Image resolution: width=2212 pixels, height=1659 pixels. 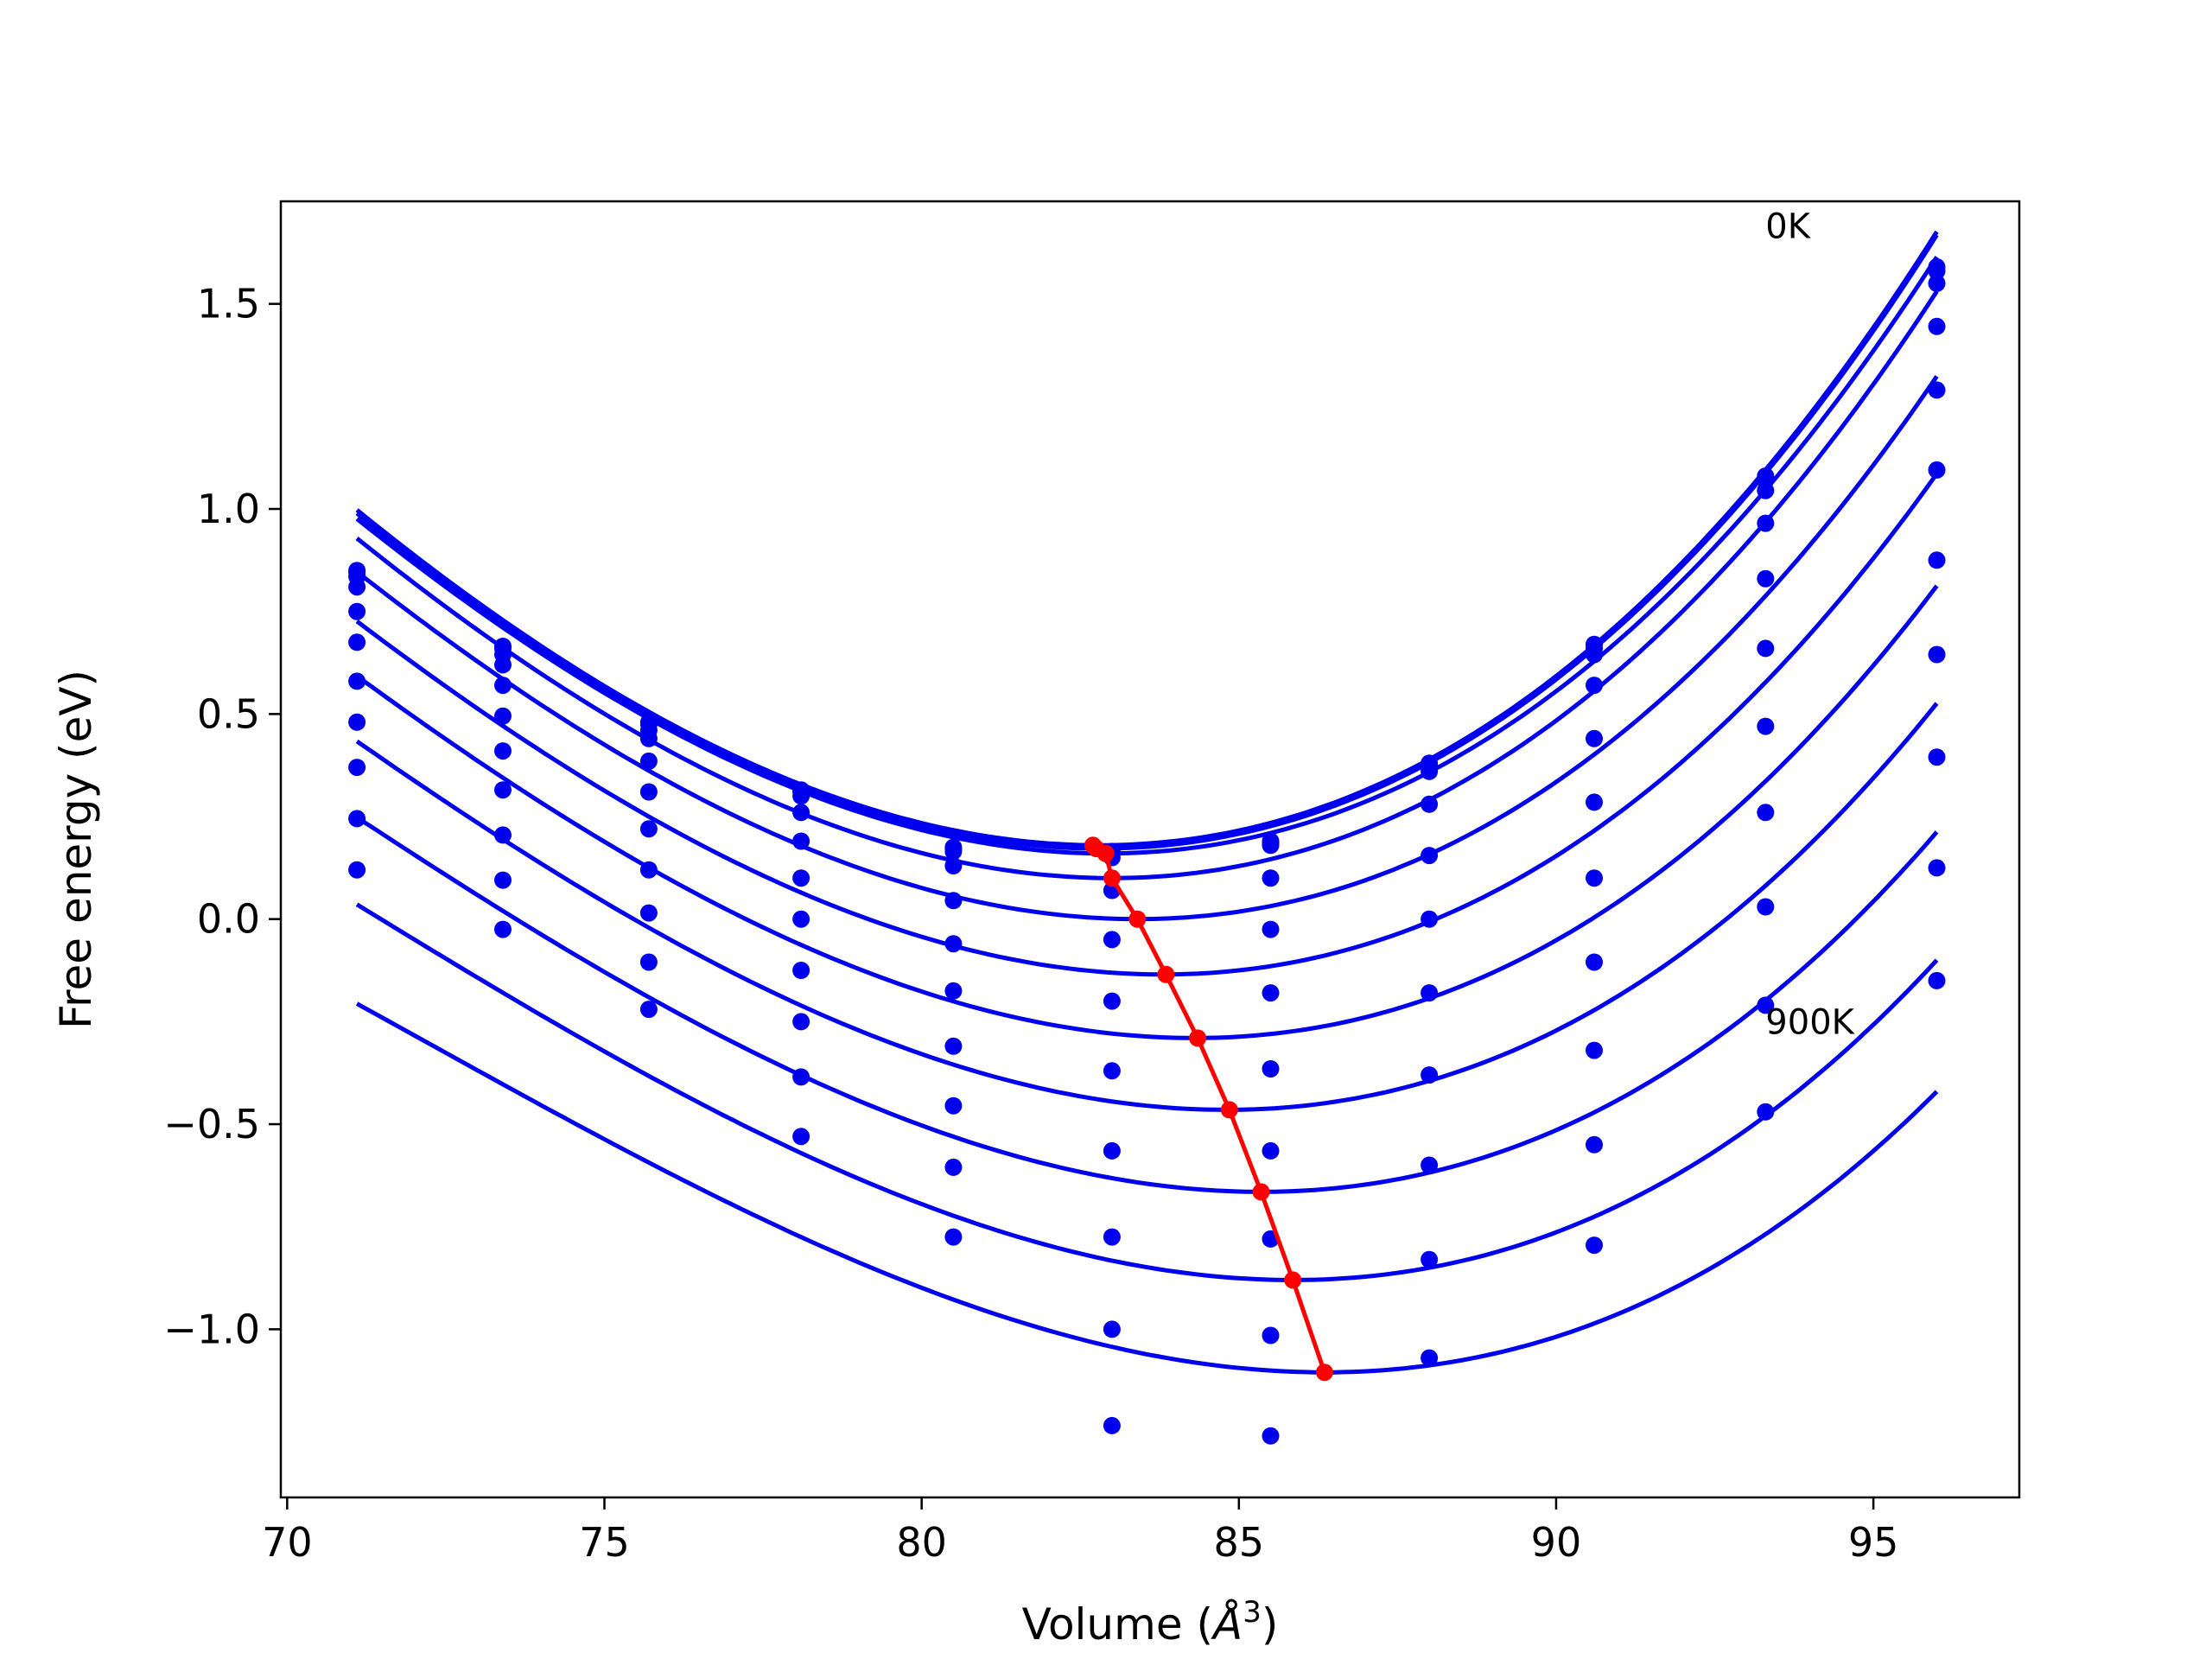 What do you see at coordinates (1556, 1542) in the screenshot?
I see `x-tick-label-90: 90` at bounding box center [1556, 1542].